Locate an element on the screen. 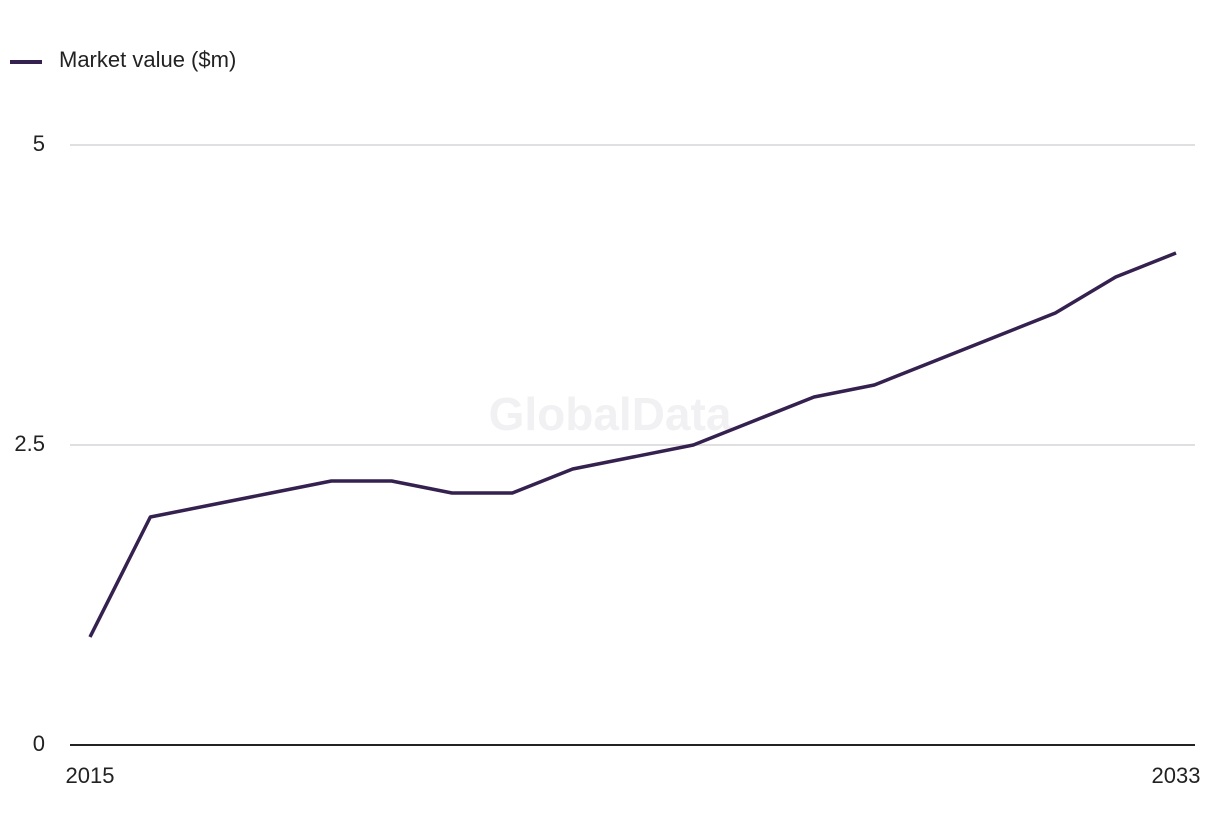  legend-label: Market value ($m) is located at coordinates (147, 59).